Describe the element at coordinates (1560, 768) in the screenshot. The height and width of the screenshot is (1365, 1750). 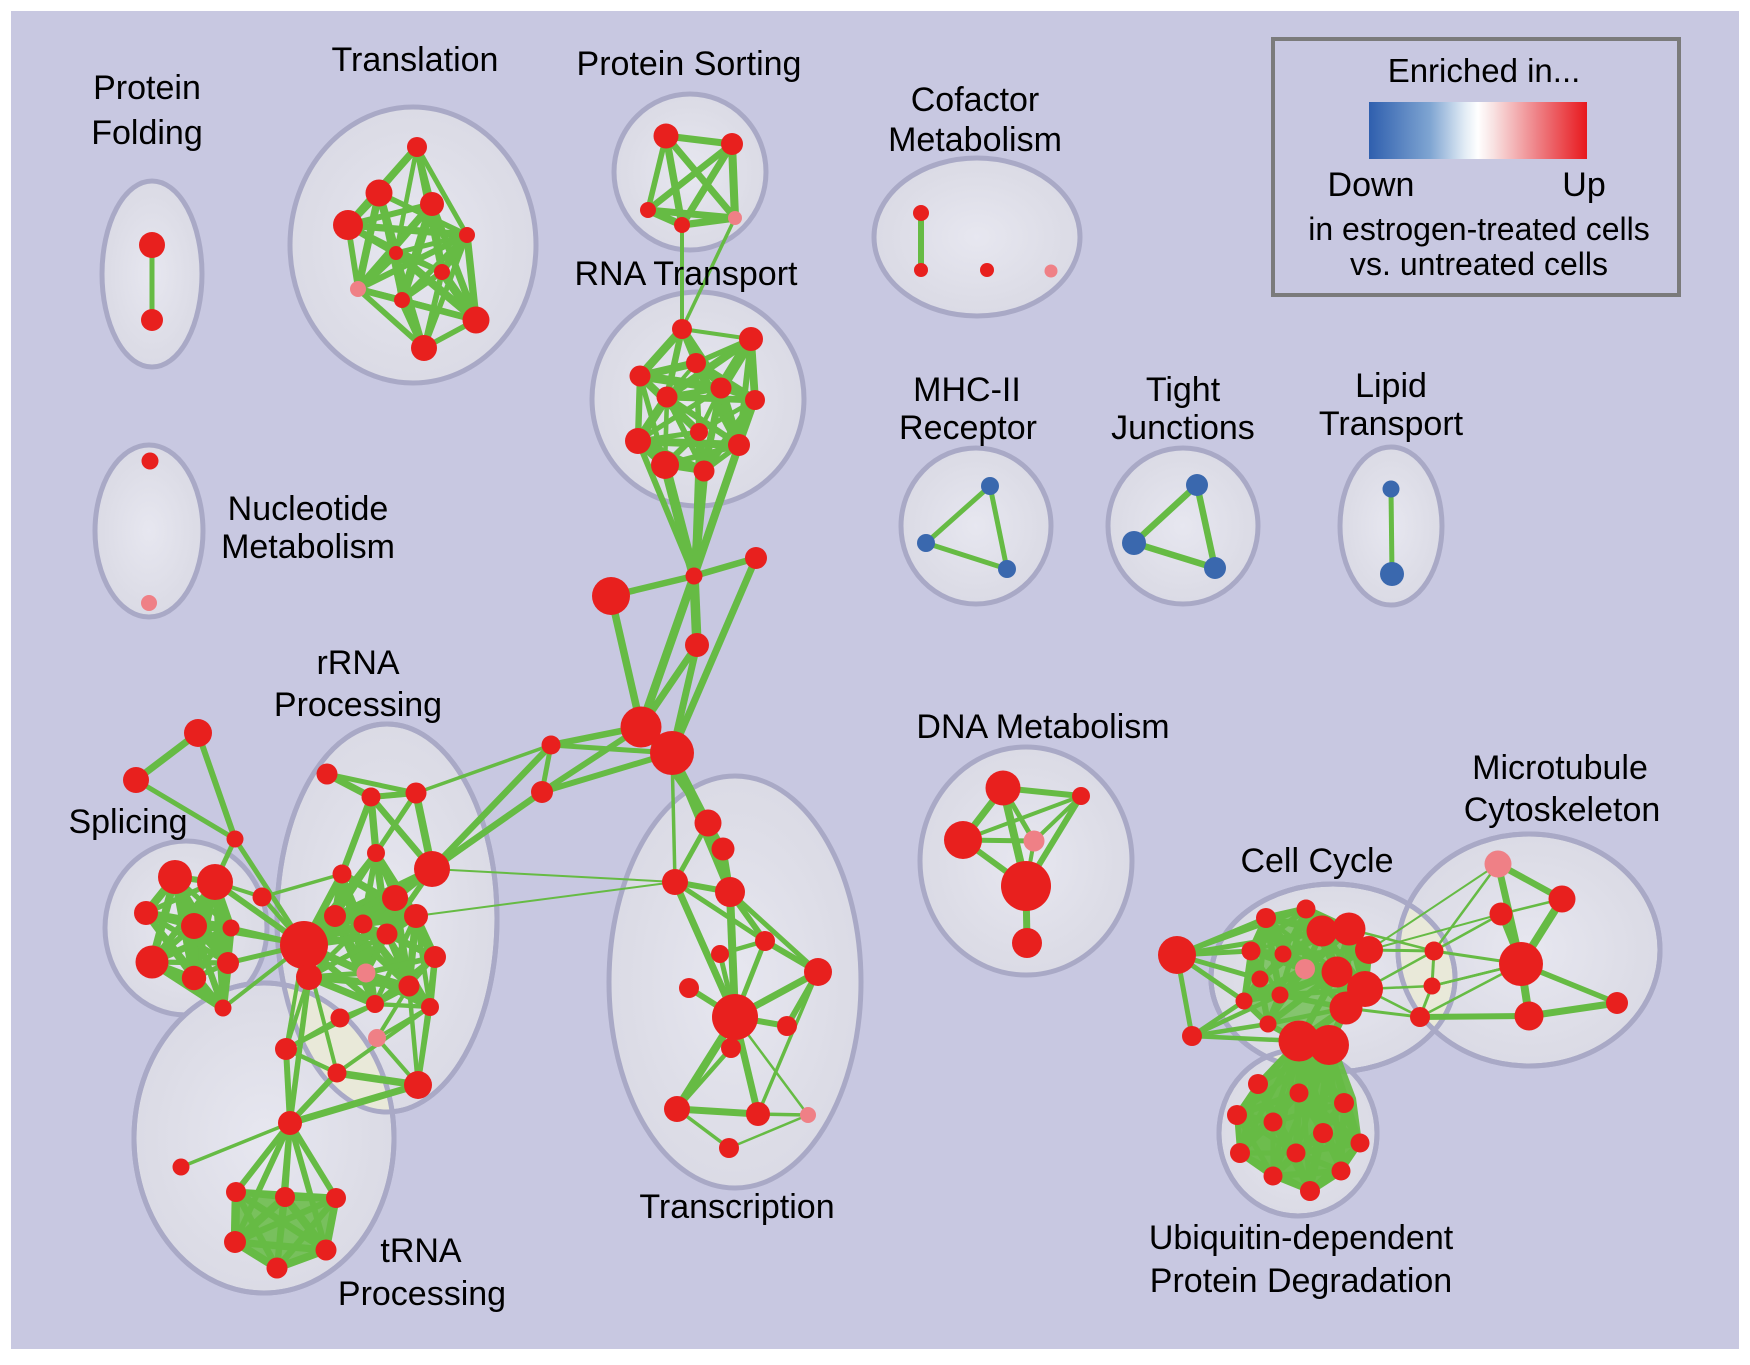
I see `svg-text: Microtubule` at that location.